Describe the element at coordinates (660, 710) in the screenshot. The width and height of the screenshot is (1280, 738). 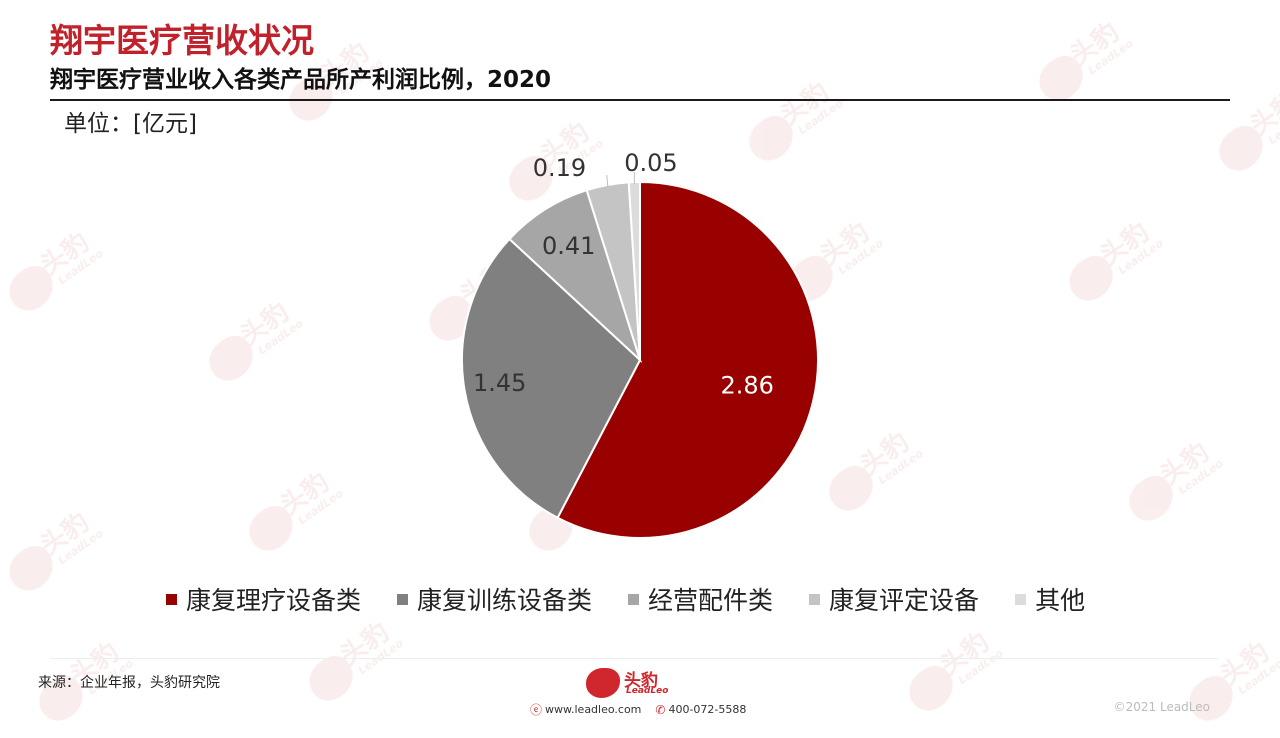
I see `phone-icon: ✆` at that location.